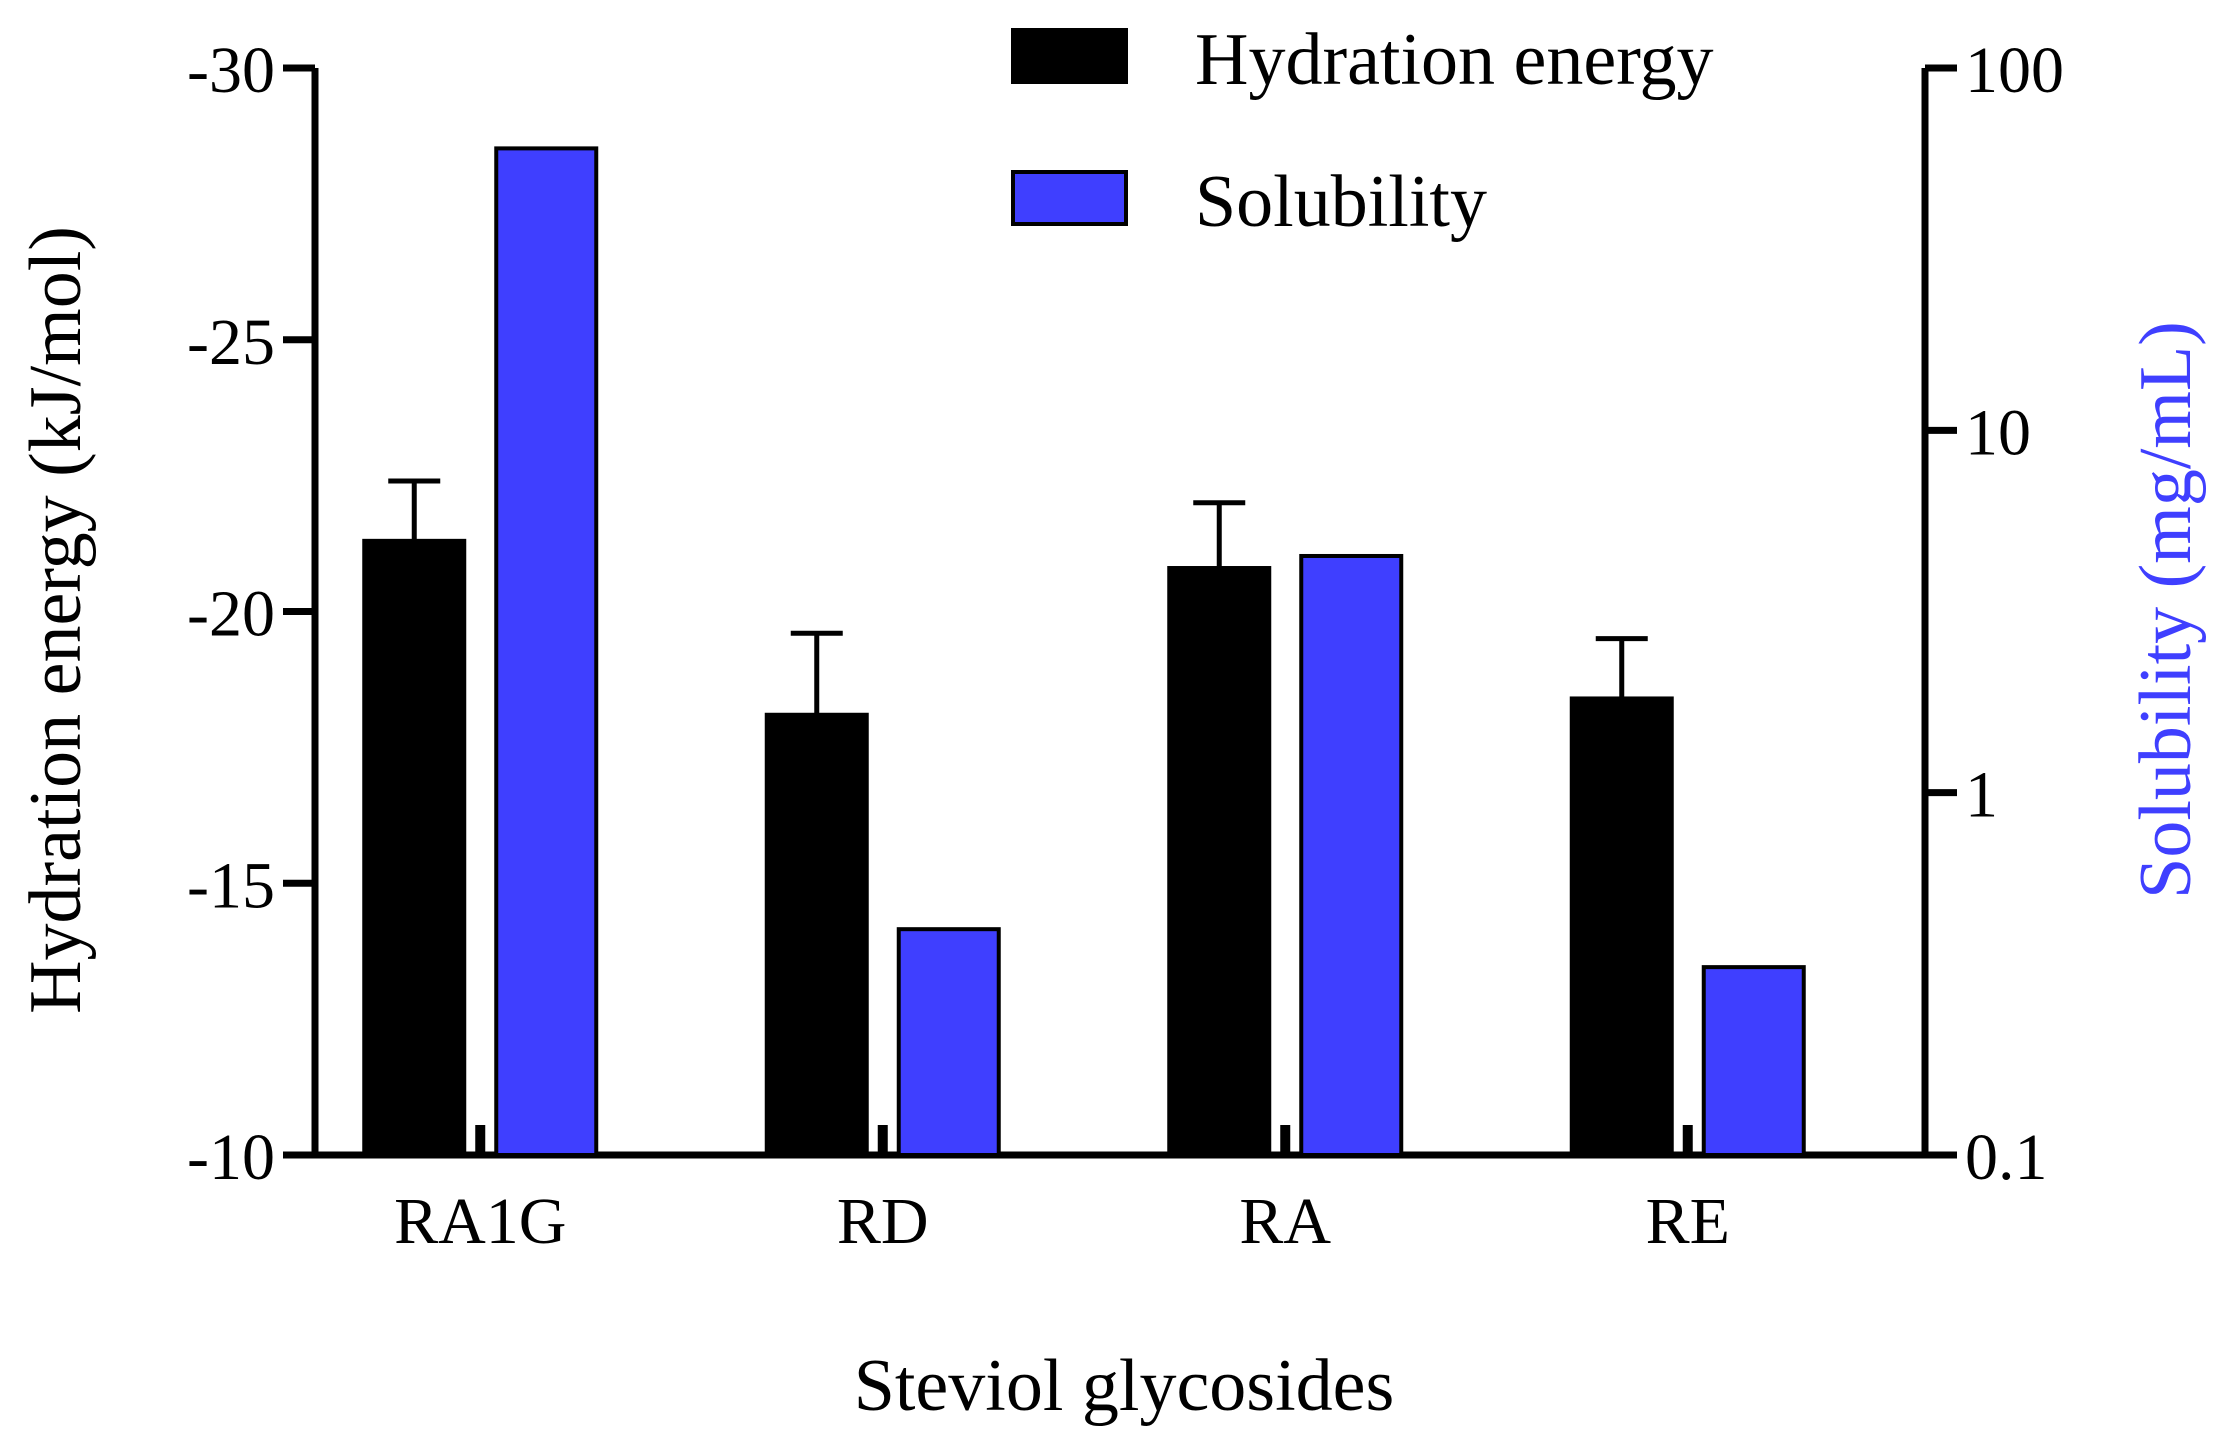  I want to click on y-tick-label: -10, so click(231, 1157).